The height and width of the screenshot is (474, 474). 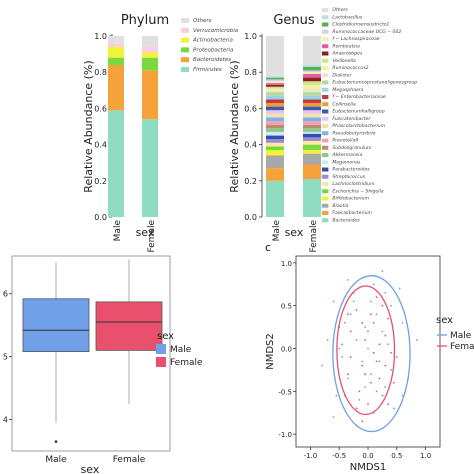 What do you see at coordinates (346, 220) in the screenshot?
I see `genus-legend-label: Bacteroides` at bounding box center [346, 220].